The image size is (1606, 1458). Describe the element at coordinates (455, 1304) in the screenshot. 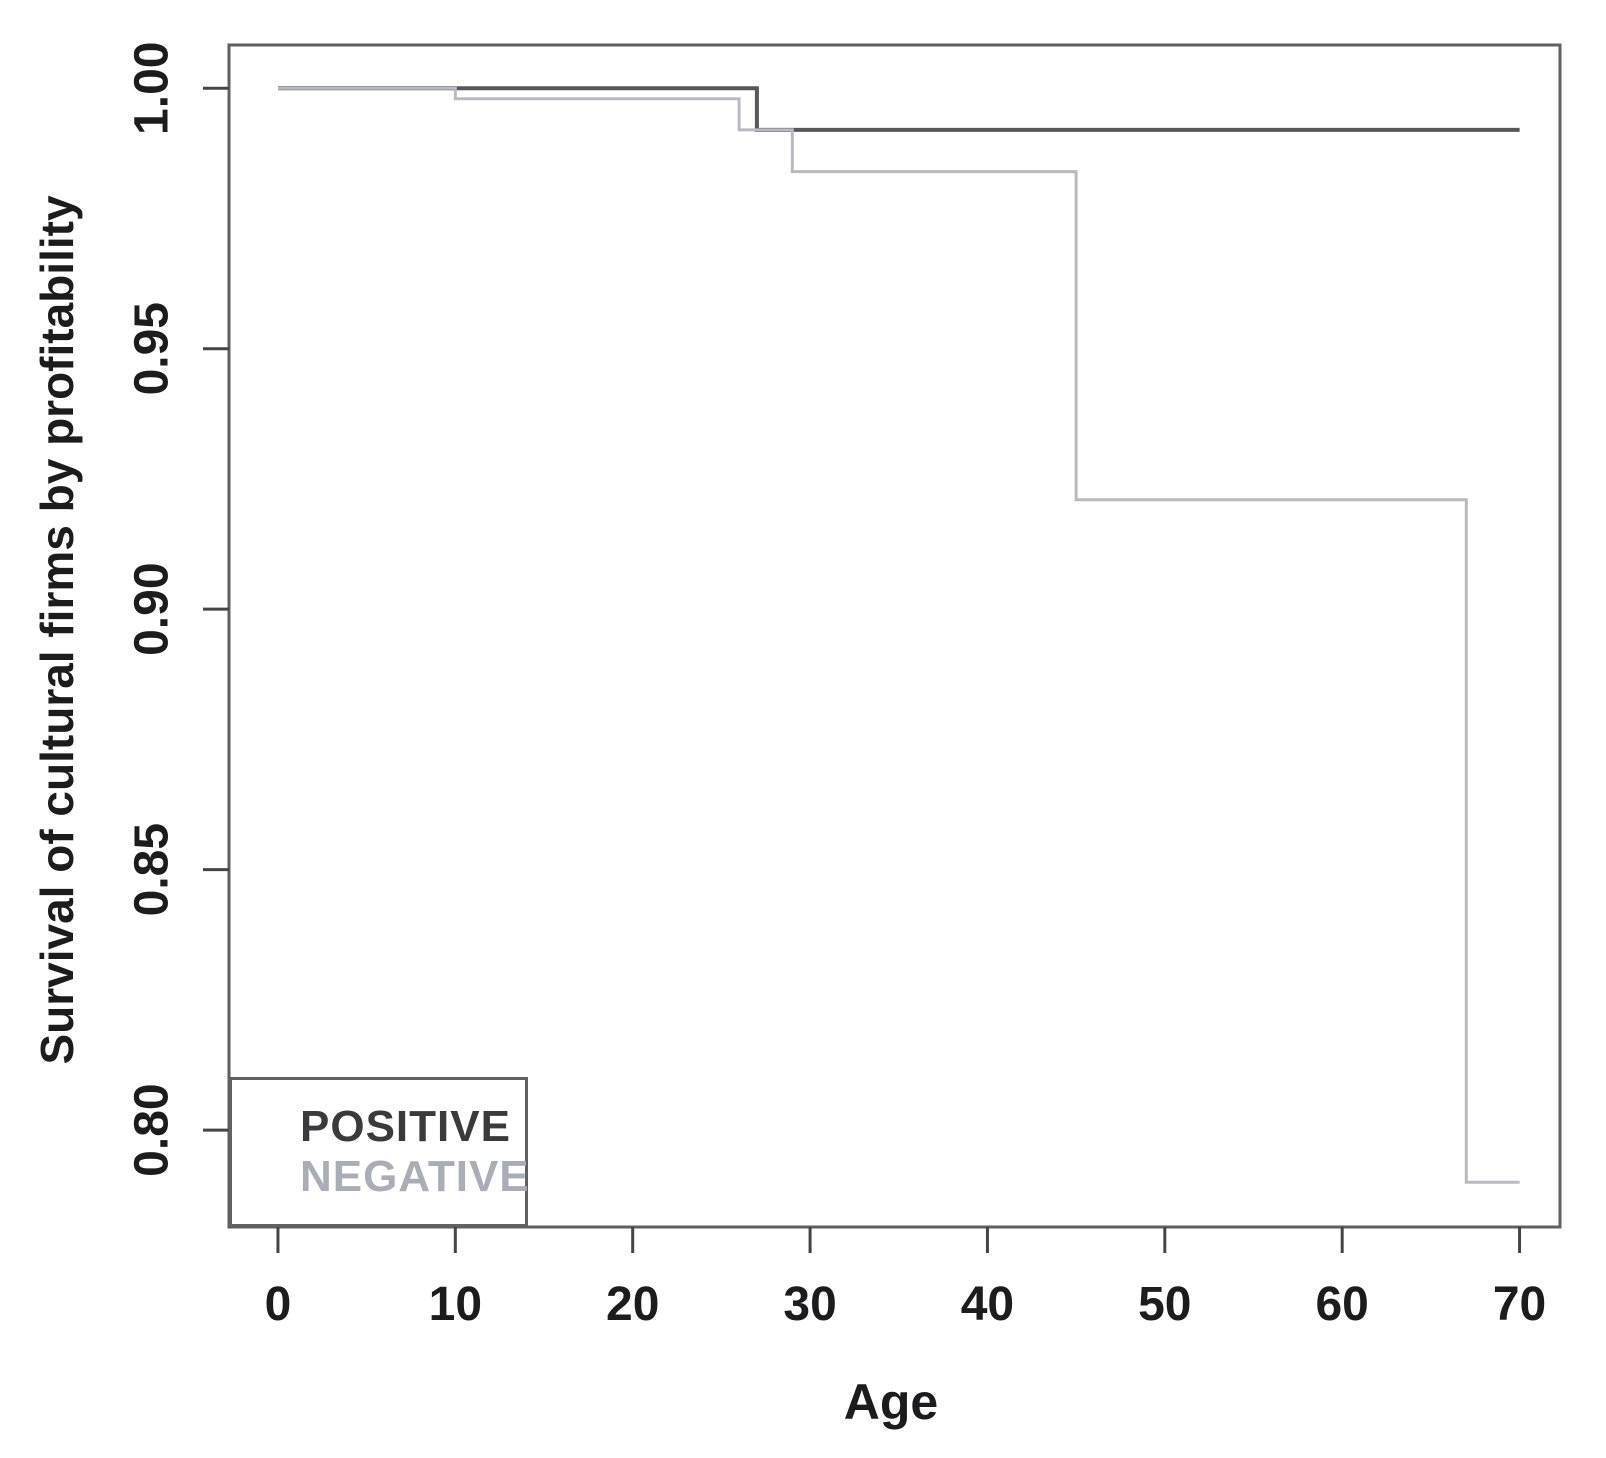

I see `x-tick-label: 10` at that location.